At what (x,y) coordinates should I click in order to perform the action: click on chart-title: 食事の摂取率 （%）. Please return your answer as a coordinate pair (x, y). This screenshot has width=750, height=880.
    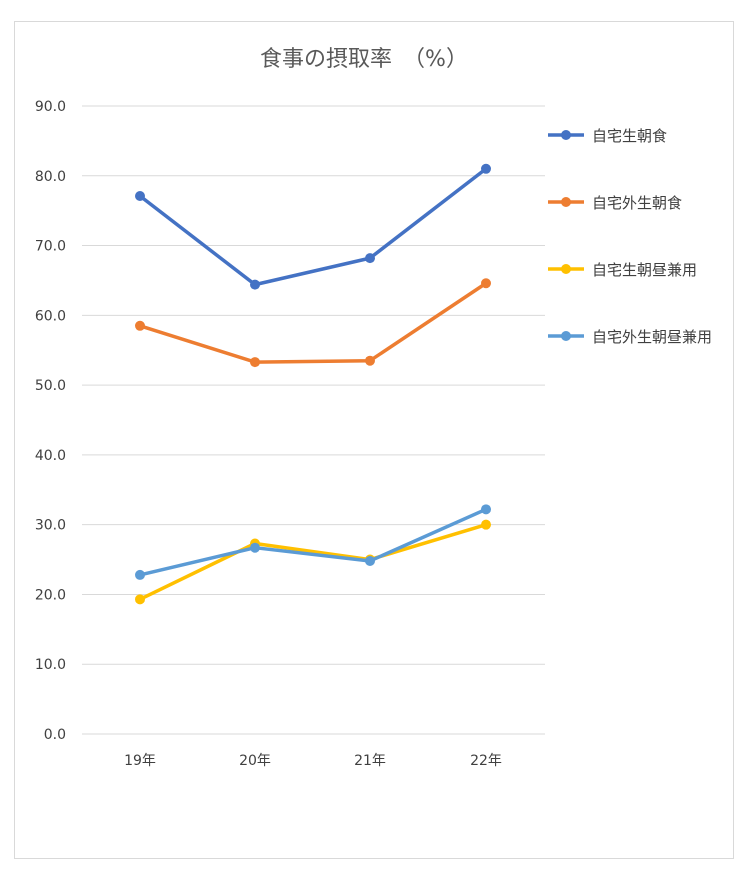
    Looking at the image, I should click on (364, 59).